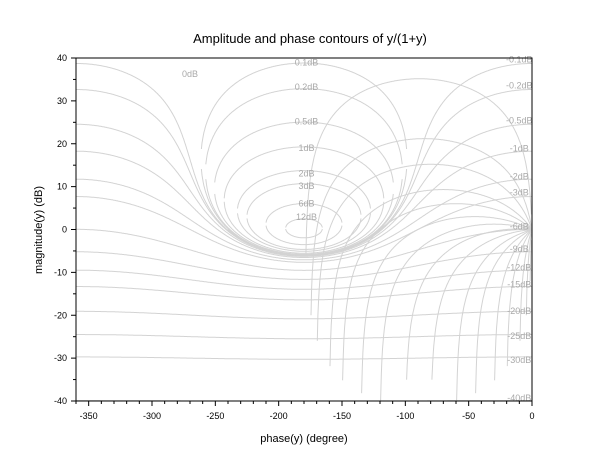 This screenshot has height=460, width=610. I want to click on contour-label: 12dB, so click(306, 217).